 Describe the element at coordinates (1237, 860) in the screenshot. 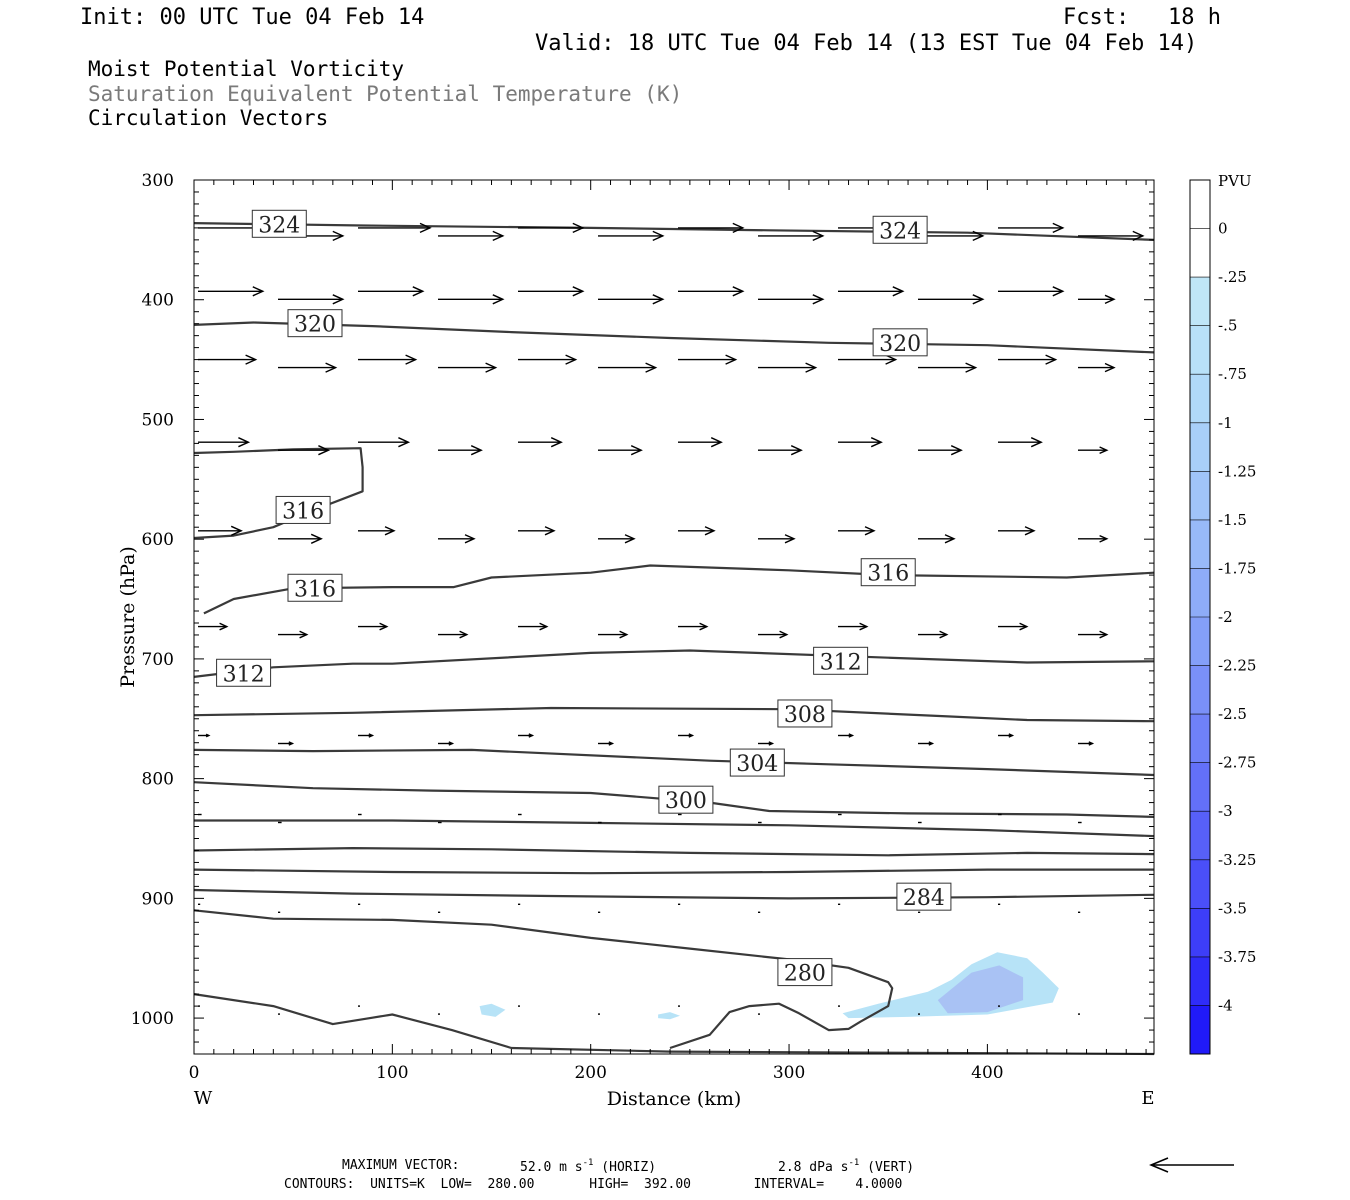

I see `colorbar-label: -3.25` at that location.